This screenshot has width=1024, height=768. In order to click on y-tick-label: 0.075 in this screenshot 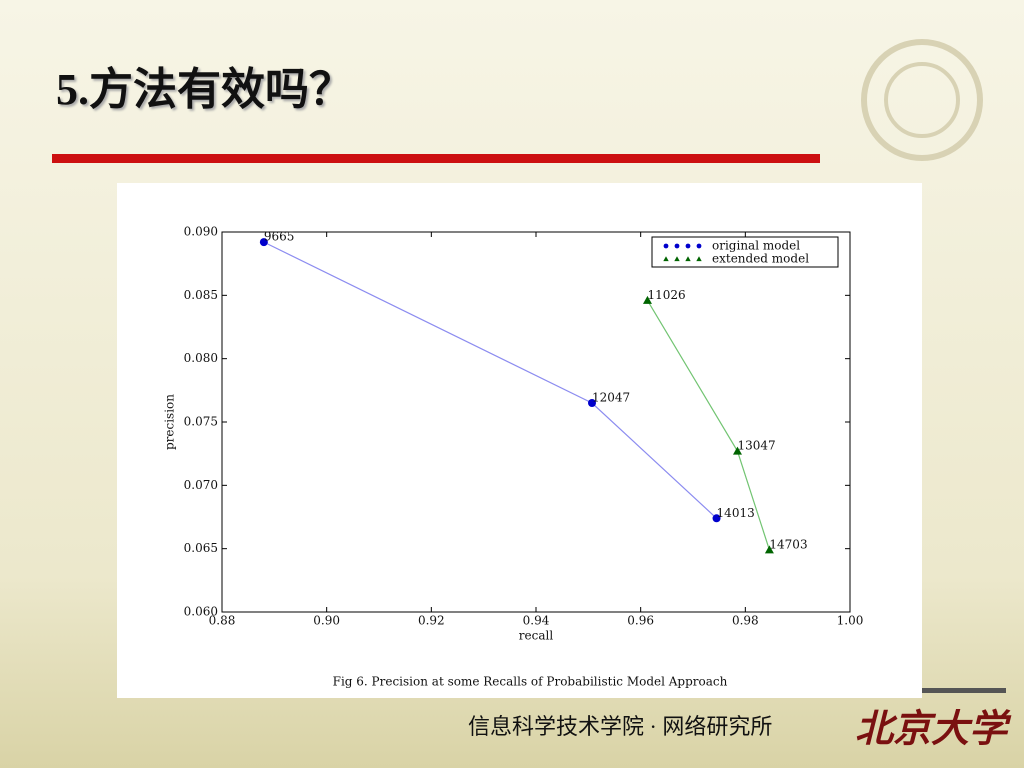, I will do `click(201, 422)`.